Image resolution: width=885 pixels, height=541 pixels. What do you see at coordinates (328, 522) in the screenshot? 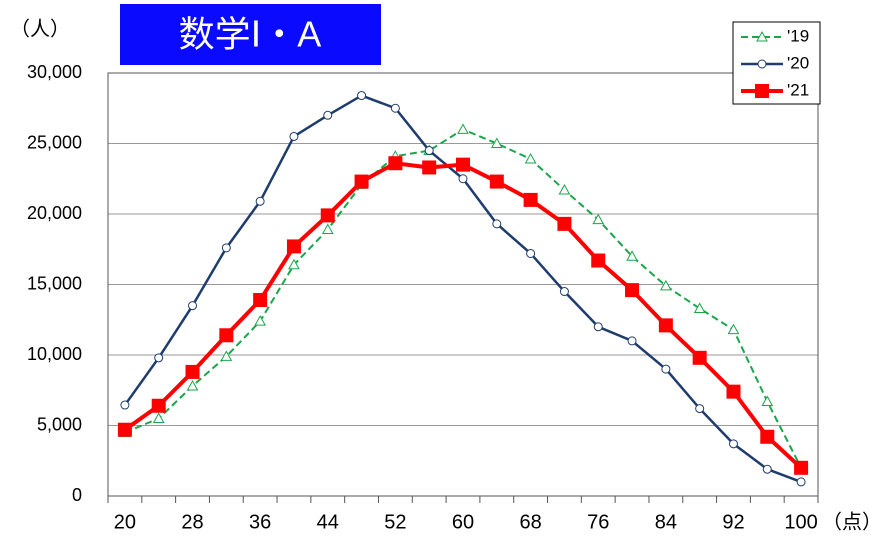
I see `x-tick-label: 44` at bounding box center [328, 522].